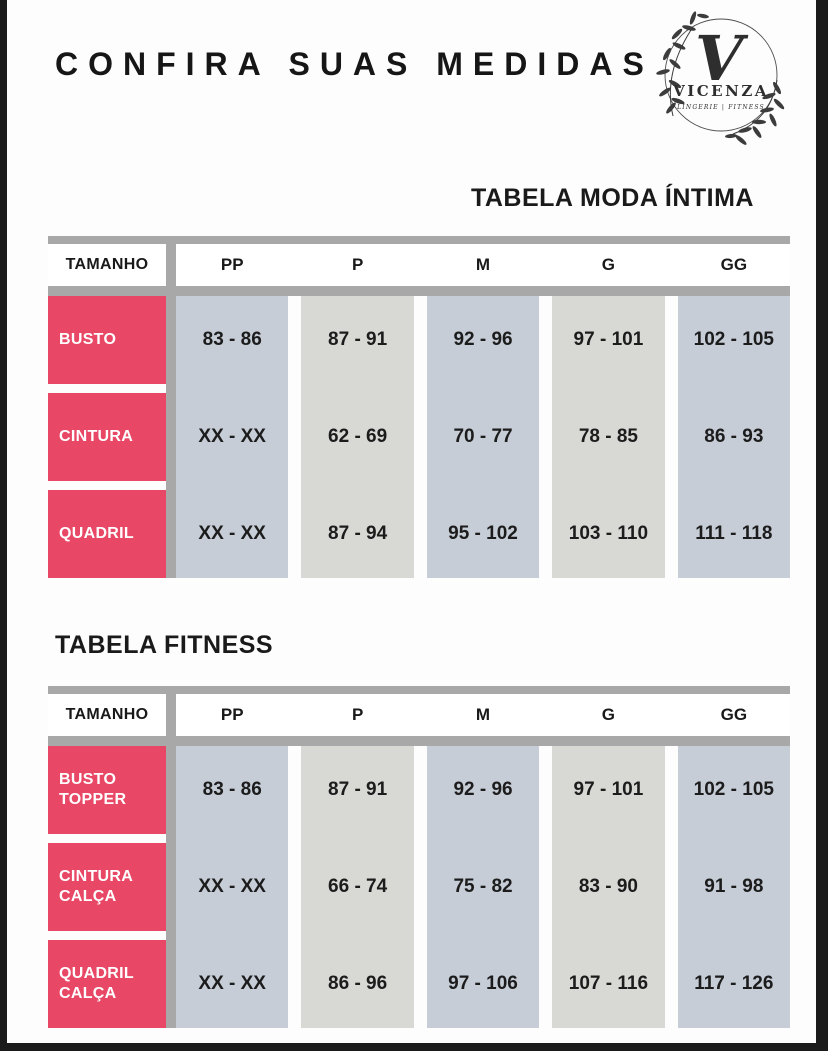 This screenshot has width=828, height=1051. Describe the element at coordinates (354, 64) in the screenshot. I see `page-title: CONFIRA SUAS MEDIDAS` at that location.